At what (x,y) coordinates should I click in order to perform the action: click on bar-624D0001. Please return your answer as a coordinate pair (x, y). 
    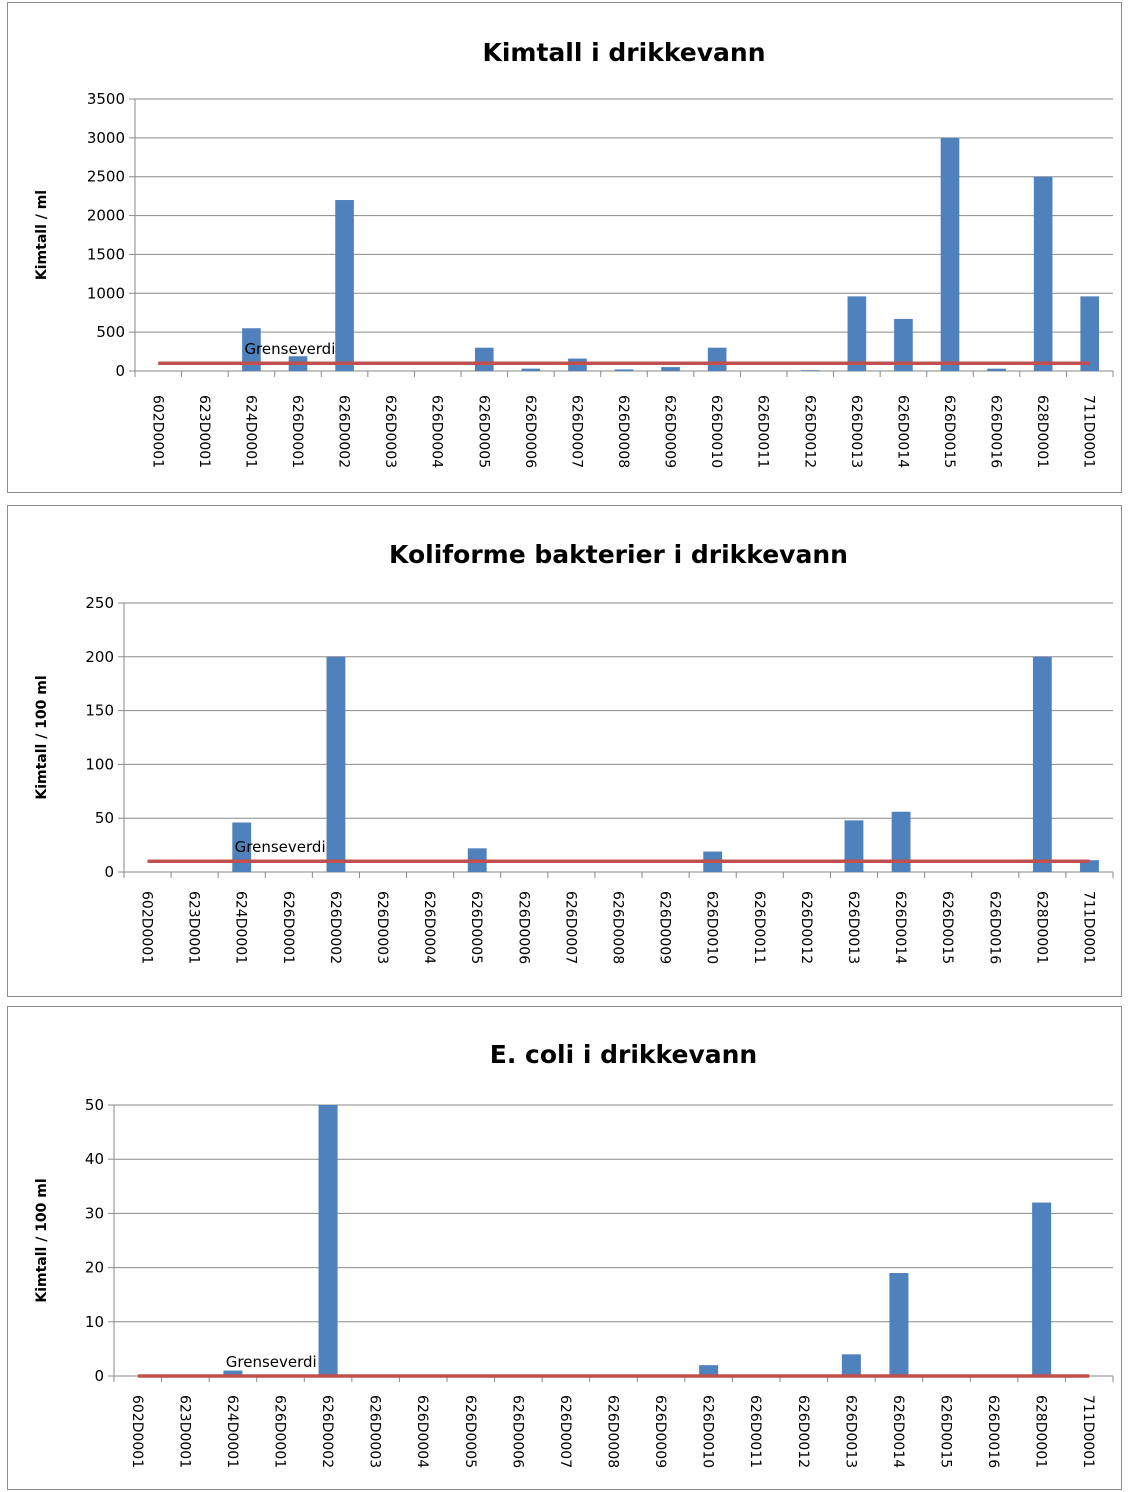
    Looking at the image, I should click on (233, 1373).